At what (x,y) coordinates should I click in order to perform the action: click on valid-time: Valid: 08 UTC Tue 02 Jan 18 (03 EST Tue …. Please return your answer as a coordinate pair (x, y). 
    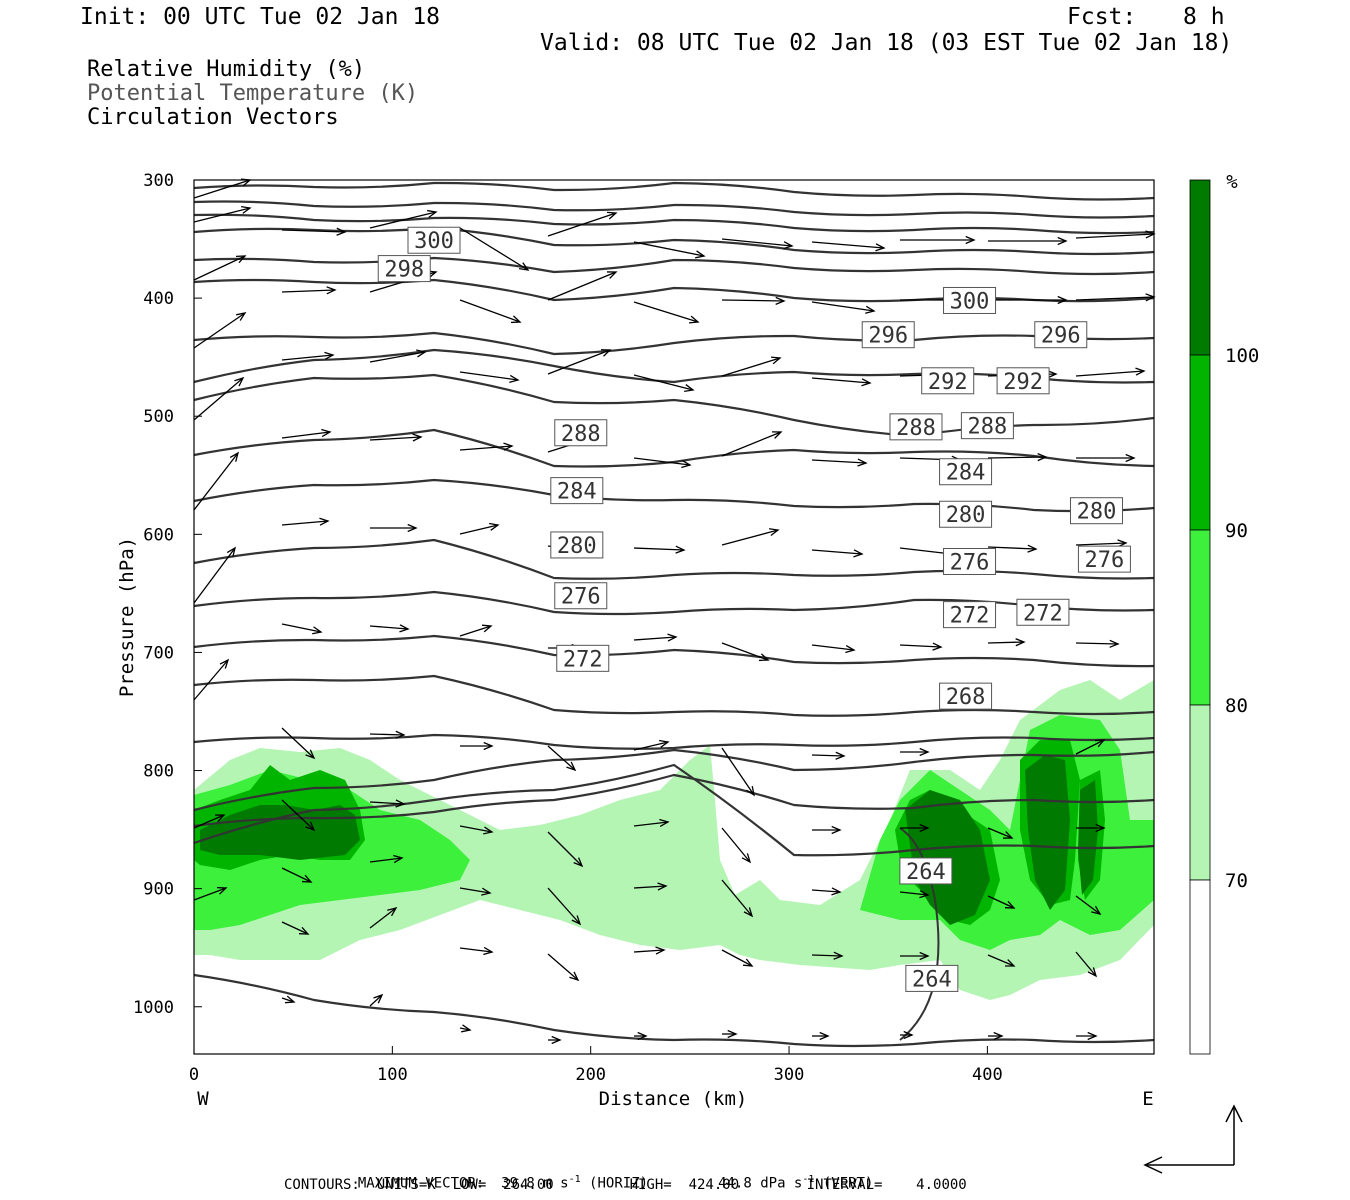
    Looking at the image, I should click on (886, 43).